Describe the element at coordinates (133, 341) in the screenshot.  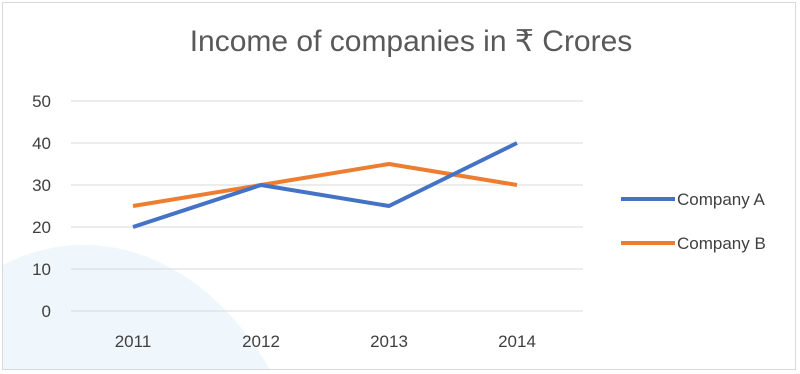
I see `x-tick-label: 2011` at that location.